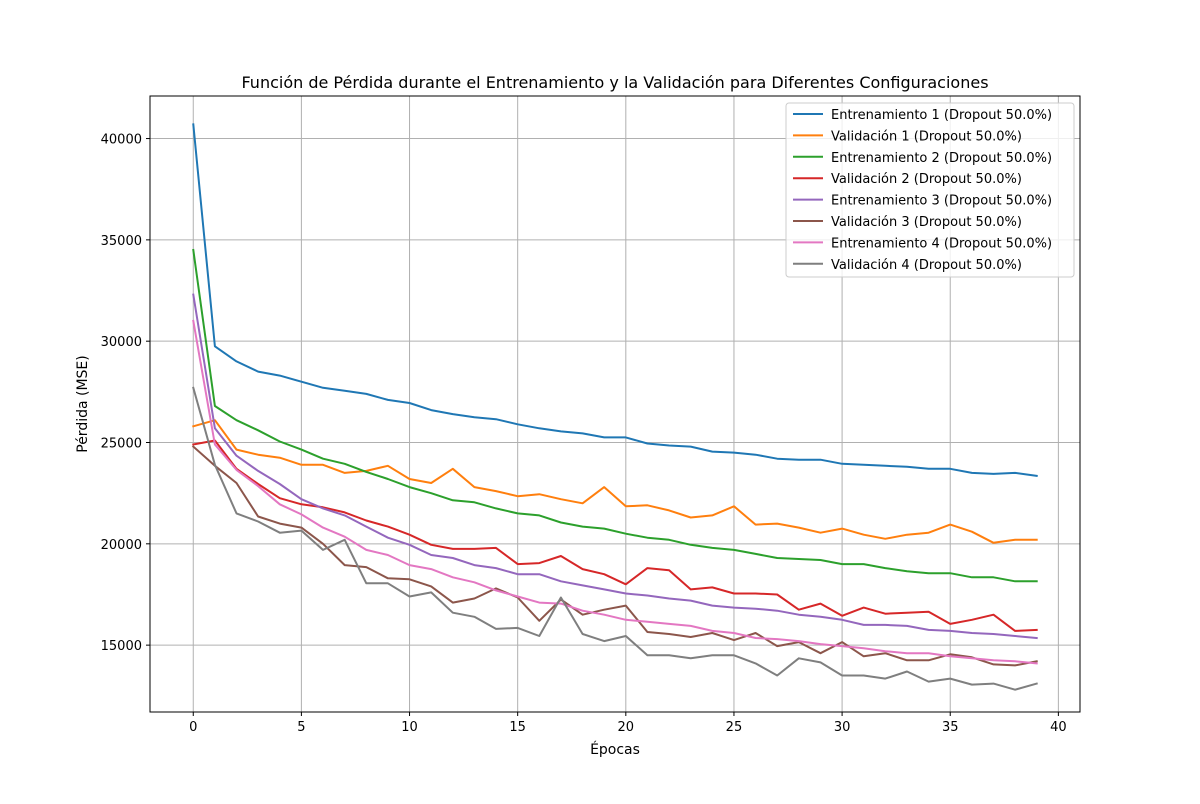 This screenshot has width=1200, height=804. What do you see at coordinates (734, 727) in the screenshot?
I see `x-tick-label: 25` at bounding box center [734, 727].